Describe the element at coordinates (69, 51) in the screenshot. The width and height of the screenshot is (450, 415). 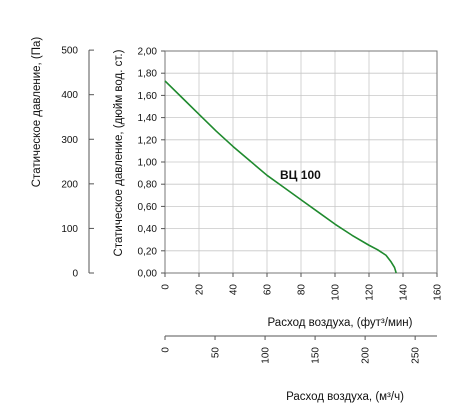
I see `y-secondary-tick-label: 500` at that location.